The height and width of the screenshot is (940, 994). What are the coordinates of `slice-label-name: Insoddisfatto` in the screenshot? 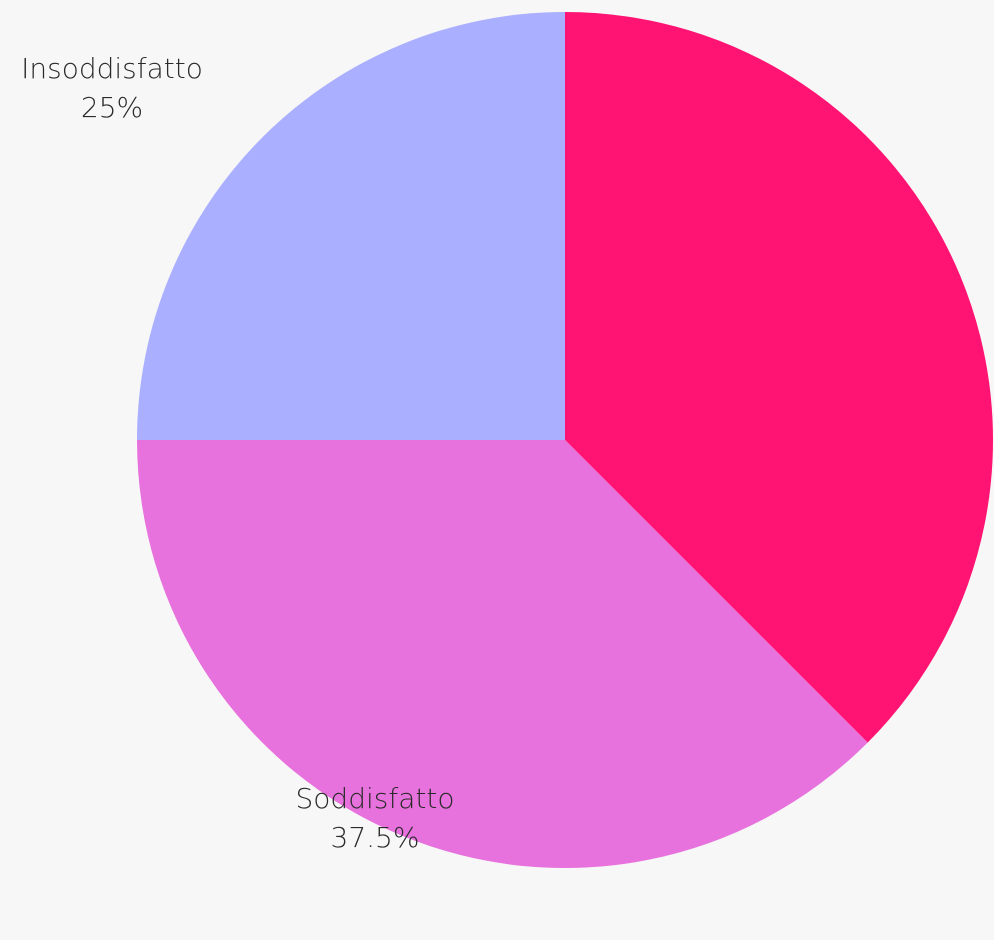 It's located at (112, 68).